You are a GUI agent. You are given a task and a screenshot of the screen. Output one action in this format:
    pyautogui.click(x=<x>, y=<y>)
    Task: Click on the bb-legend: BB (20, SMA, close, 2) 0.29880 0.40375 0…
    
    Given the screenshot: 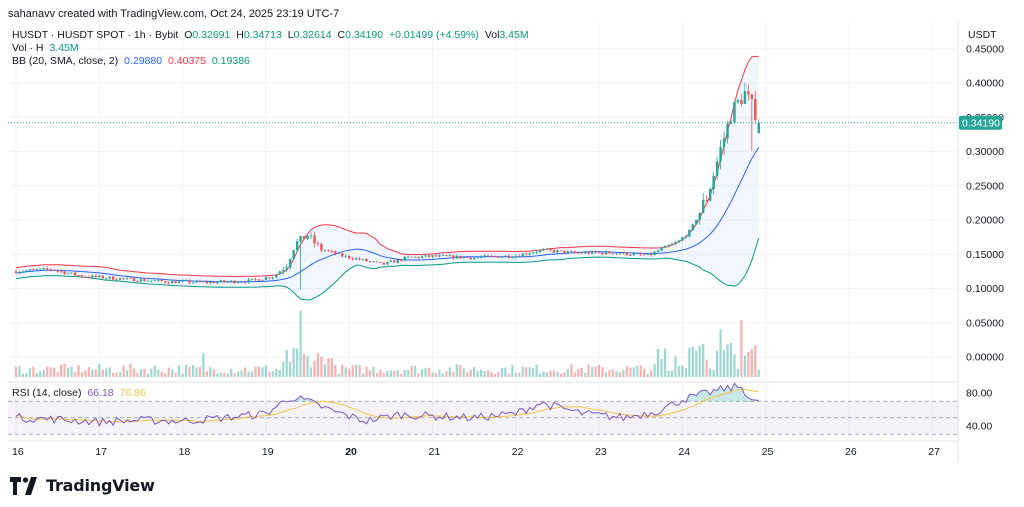 What is the action you would take?
    pyautogui.click(x=131, y=61)
    